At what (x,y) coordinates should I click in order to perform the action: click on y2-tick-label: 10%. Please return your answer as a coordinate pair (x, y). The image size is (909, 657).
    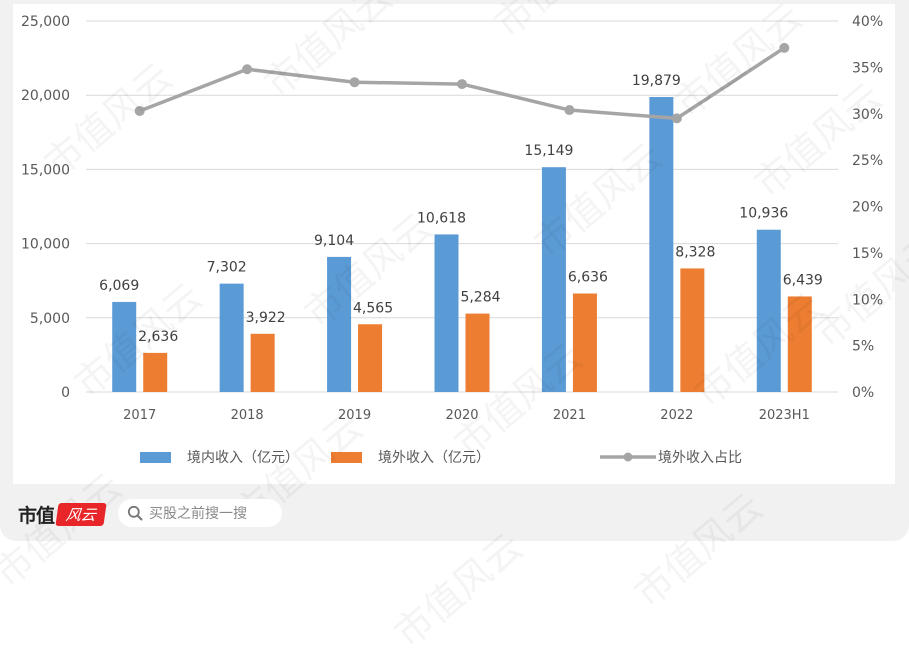
    Looking at the image, I should click on (867, 300).